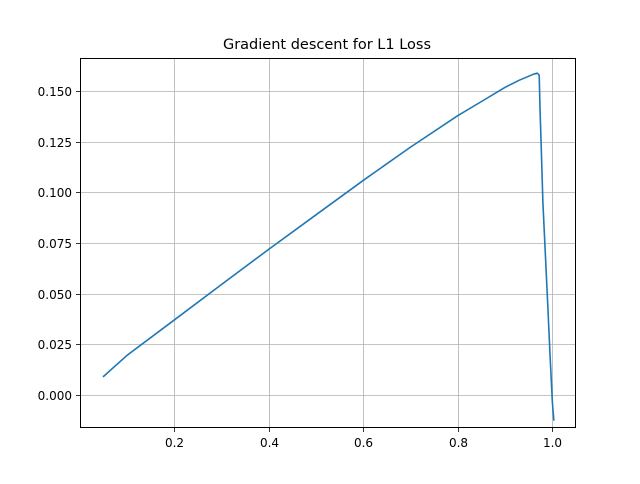 The width and height of the screenshot is (640, 484). What do you see at coordinates (55, 92) in the screenshot?
I see `y-tick-label: 0.150` at bounding box center [55, 92].